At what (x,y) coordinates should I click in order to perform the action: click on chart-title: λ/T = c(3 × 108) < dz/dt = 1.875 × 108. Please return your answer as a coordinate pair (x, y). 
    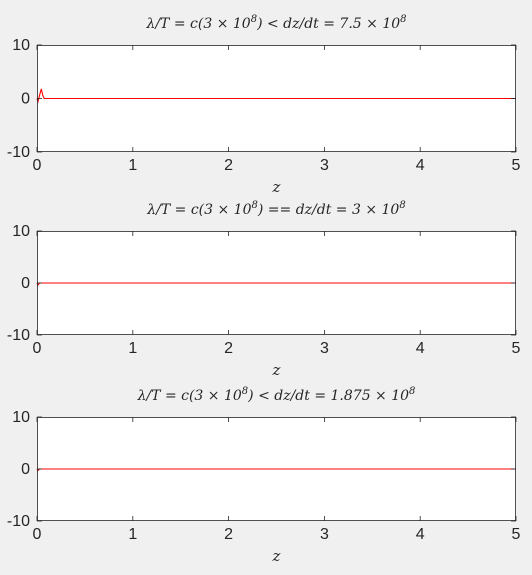
    Looking at the image, I should click on (276, 395).